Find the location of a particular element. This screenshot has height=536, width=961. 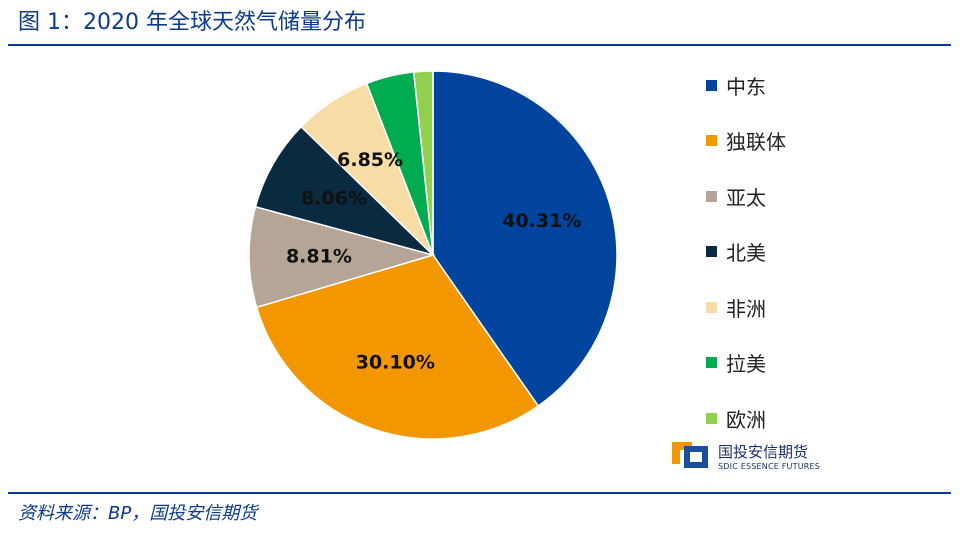

legend-item-6: 欧洲 is located at coordinates (736, 418).